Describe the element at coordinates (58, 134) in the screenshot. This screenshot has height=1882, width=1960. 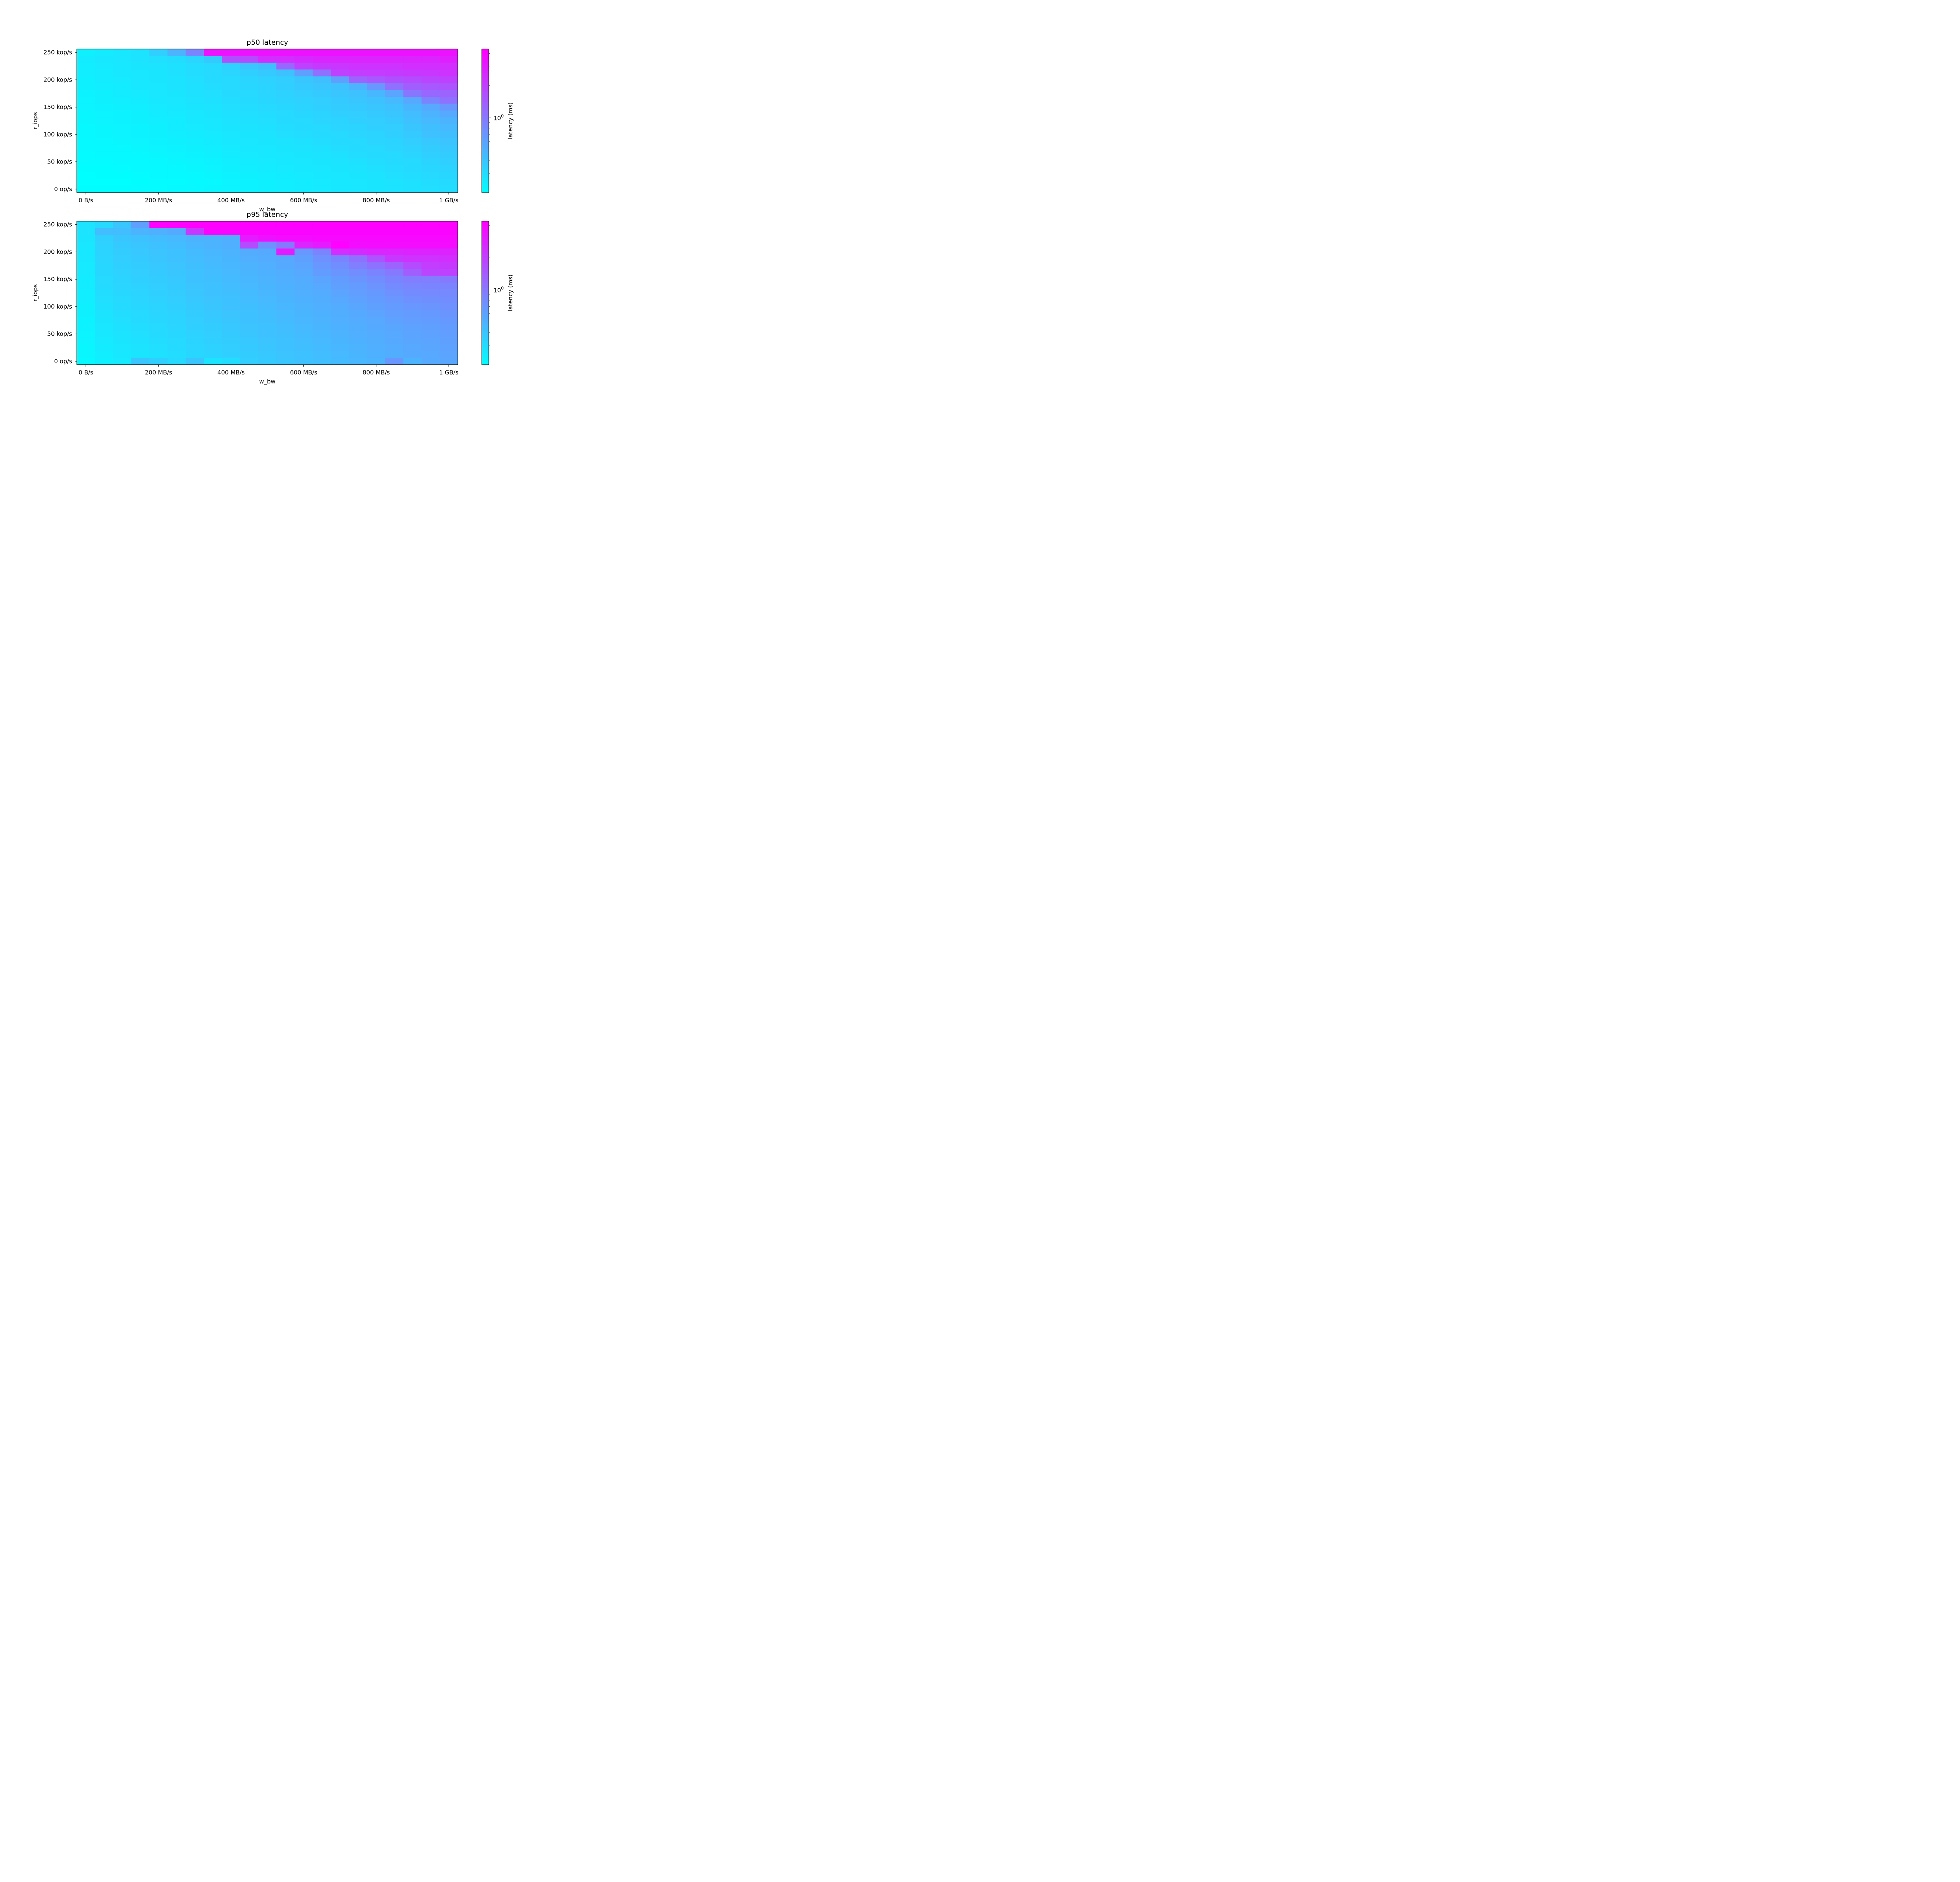
I see `y-tick-label: 100 kop/s` at that location.